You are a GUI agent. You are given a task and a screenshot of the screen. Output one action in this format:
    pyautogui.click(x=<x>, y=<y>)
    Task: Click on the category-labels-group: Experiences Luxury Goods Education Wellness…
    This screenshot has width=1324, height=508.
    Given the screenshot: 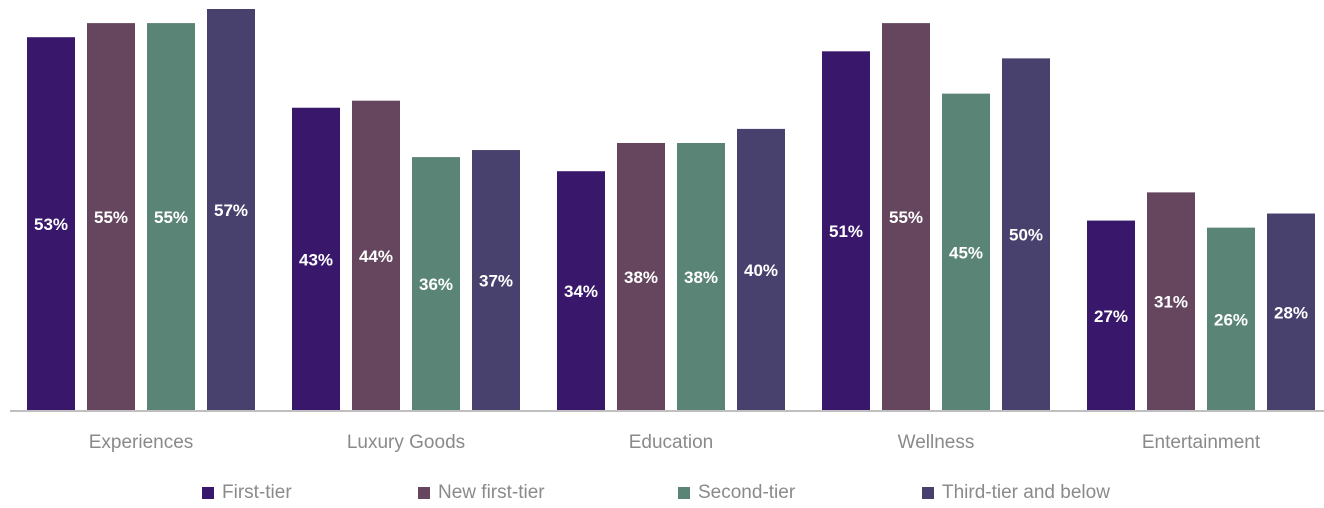 What is the action you would take?
    pyautogui.click(x=675, y=442)
    